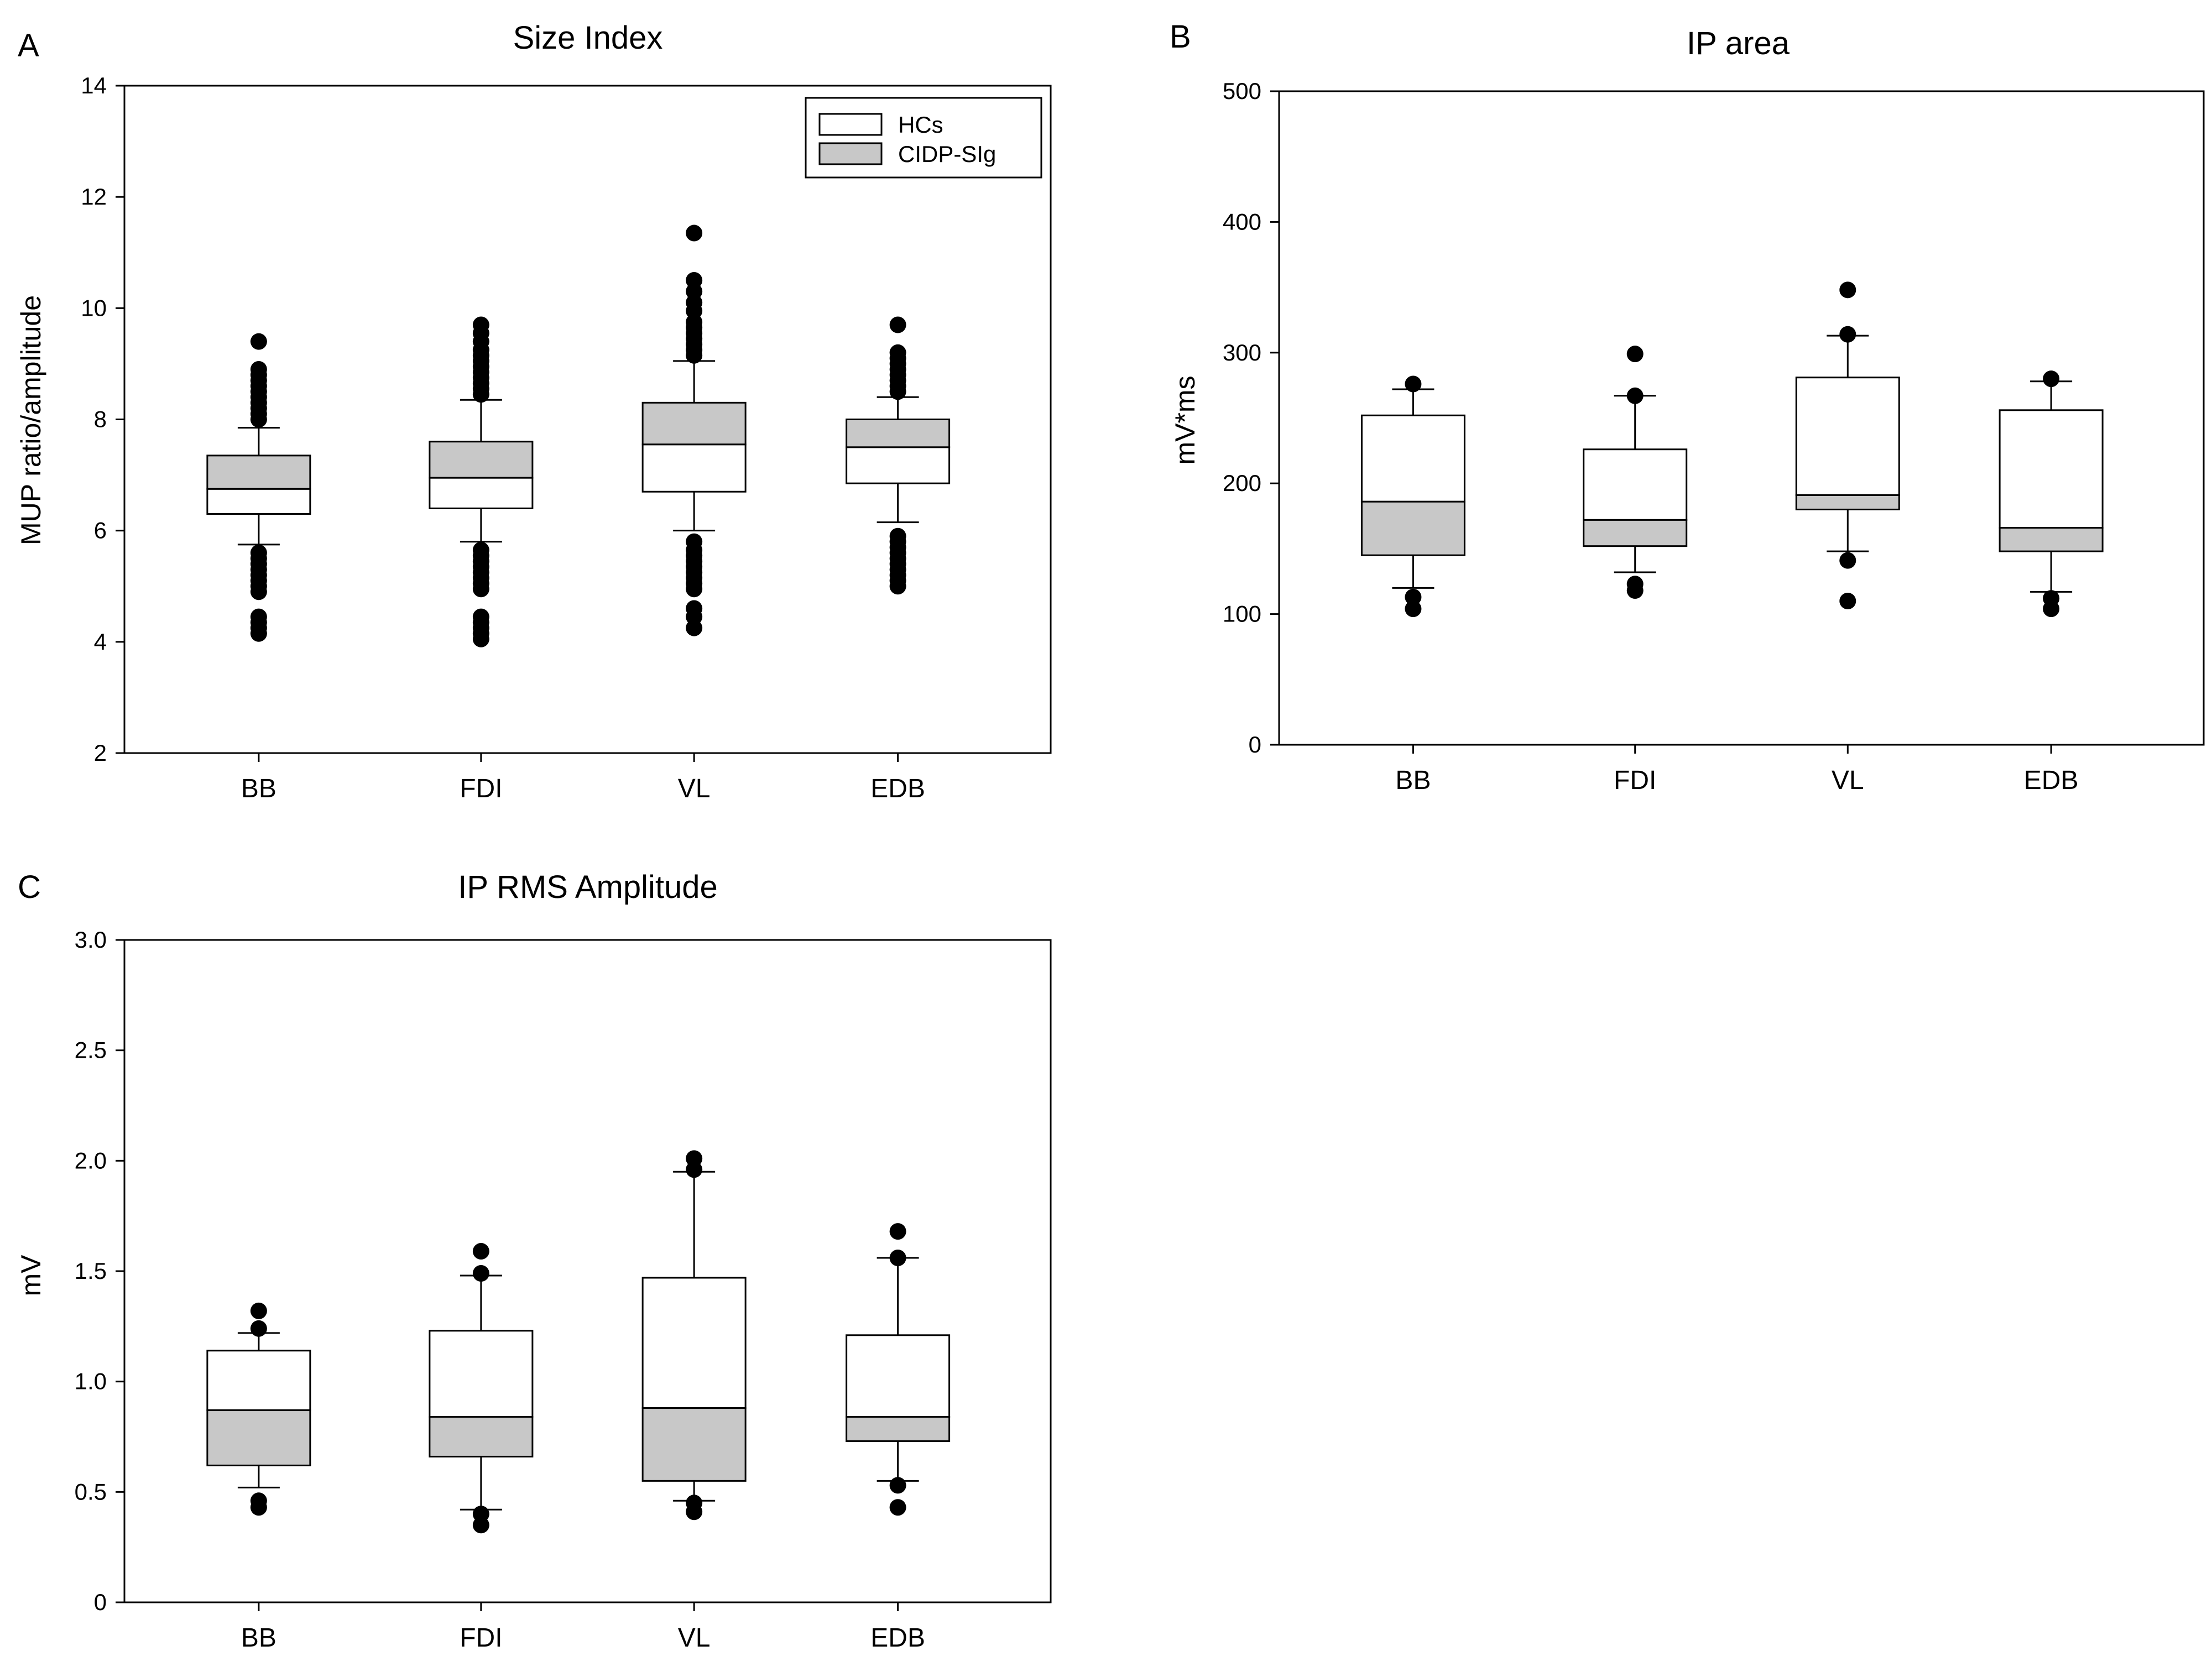 The height and width of the screenshot is (1672, 2212). Describe the element at coordinates (29, 46) in the screenshot. I see `panel-a-label: A` at that location.